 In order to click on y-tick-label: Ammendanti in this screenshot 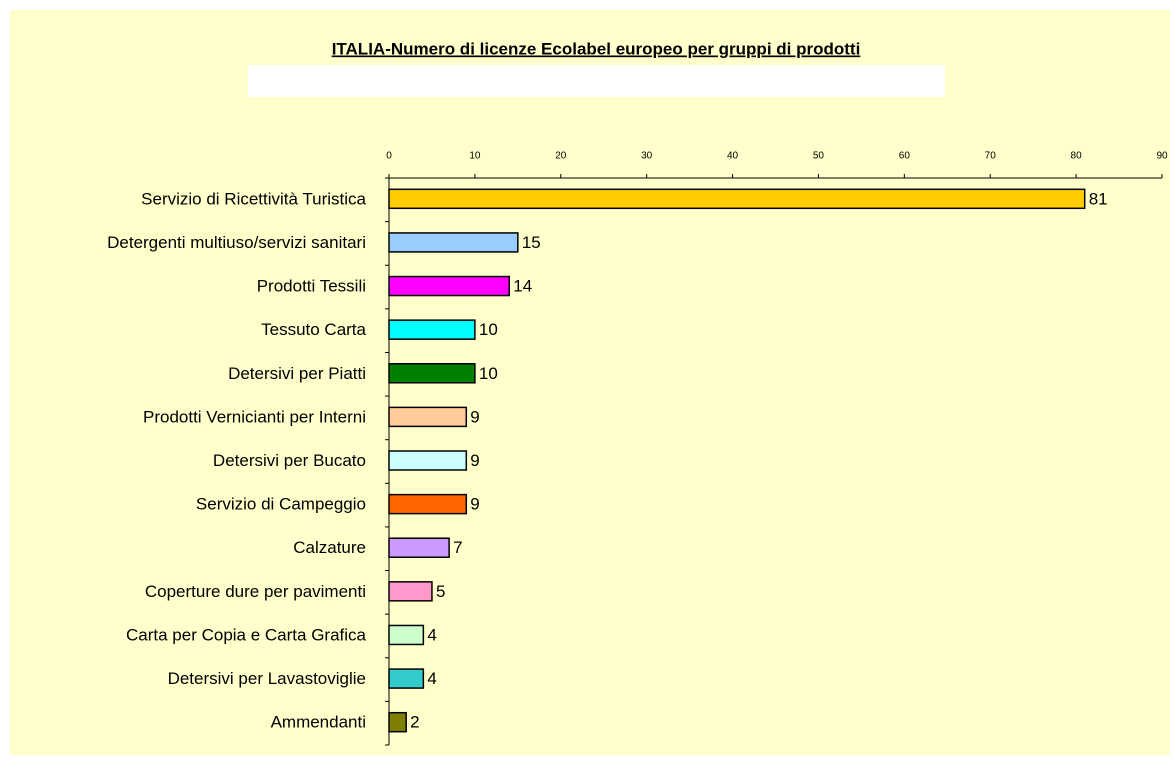, I will do `click(318, 722)`.